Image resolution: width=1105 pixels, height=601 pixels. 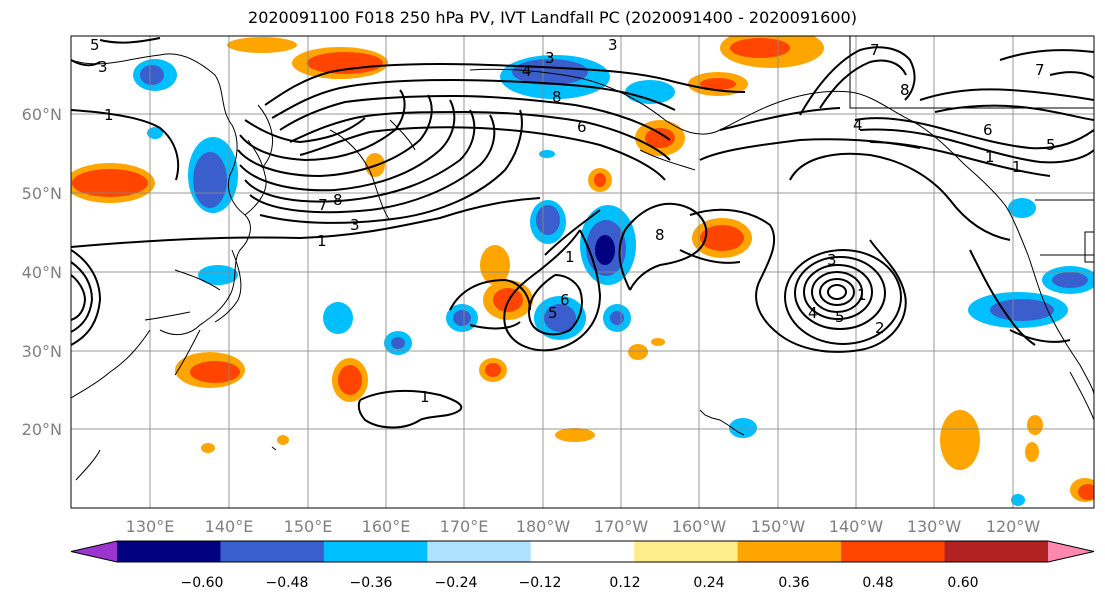 I want to click on lon-tick-label: 160°W, so click(x=699, y=526).